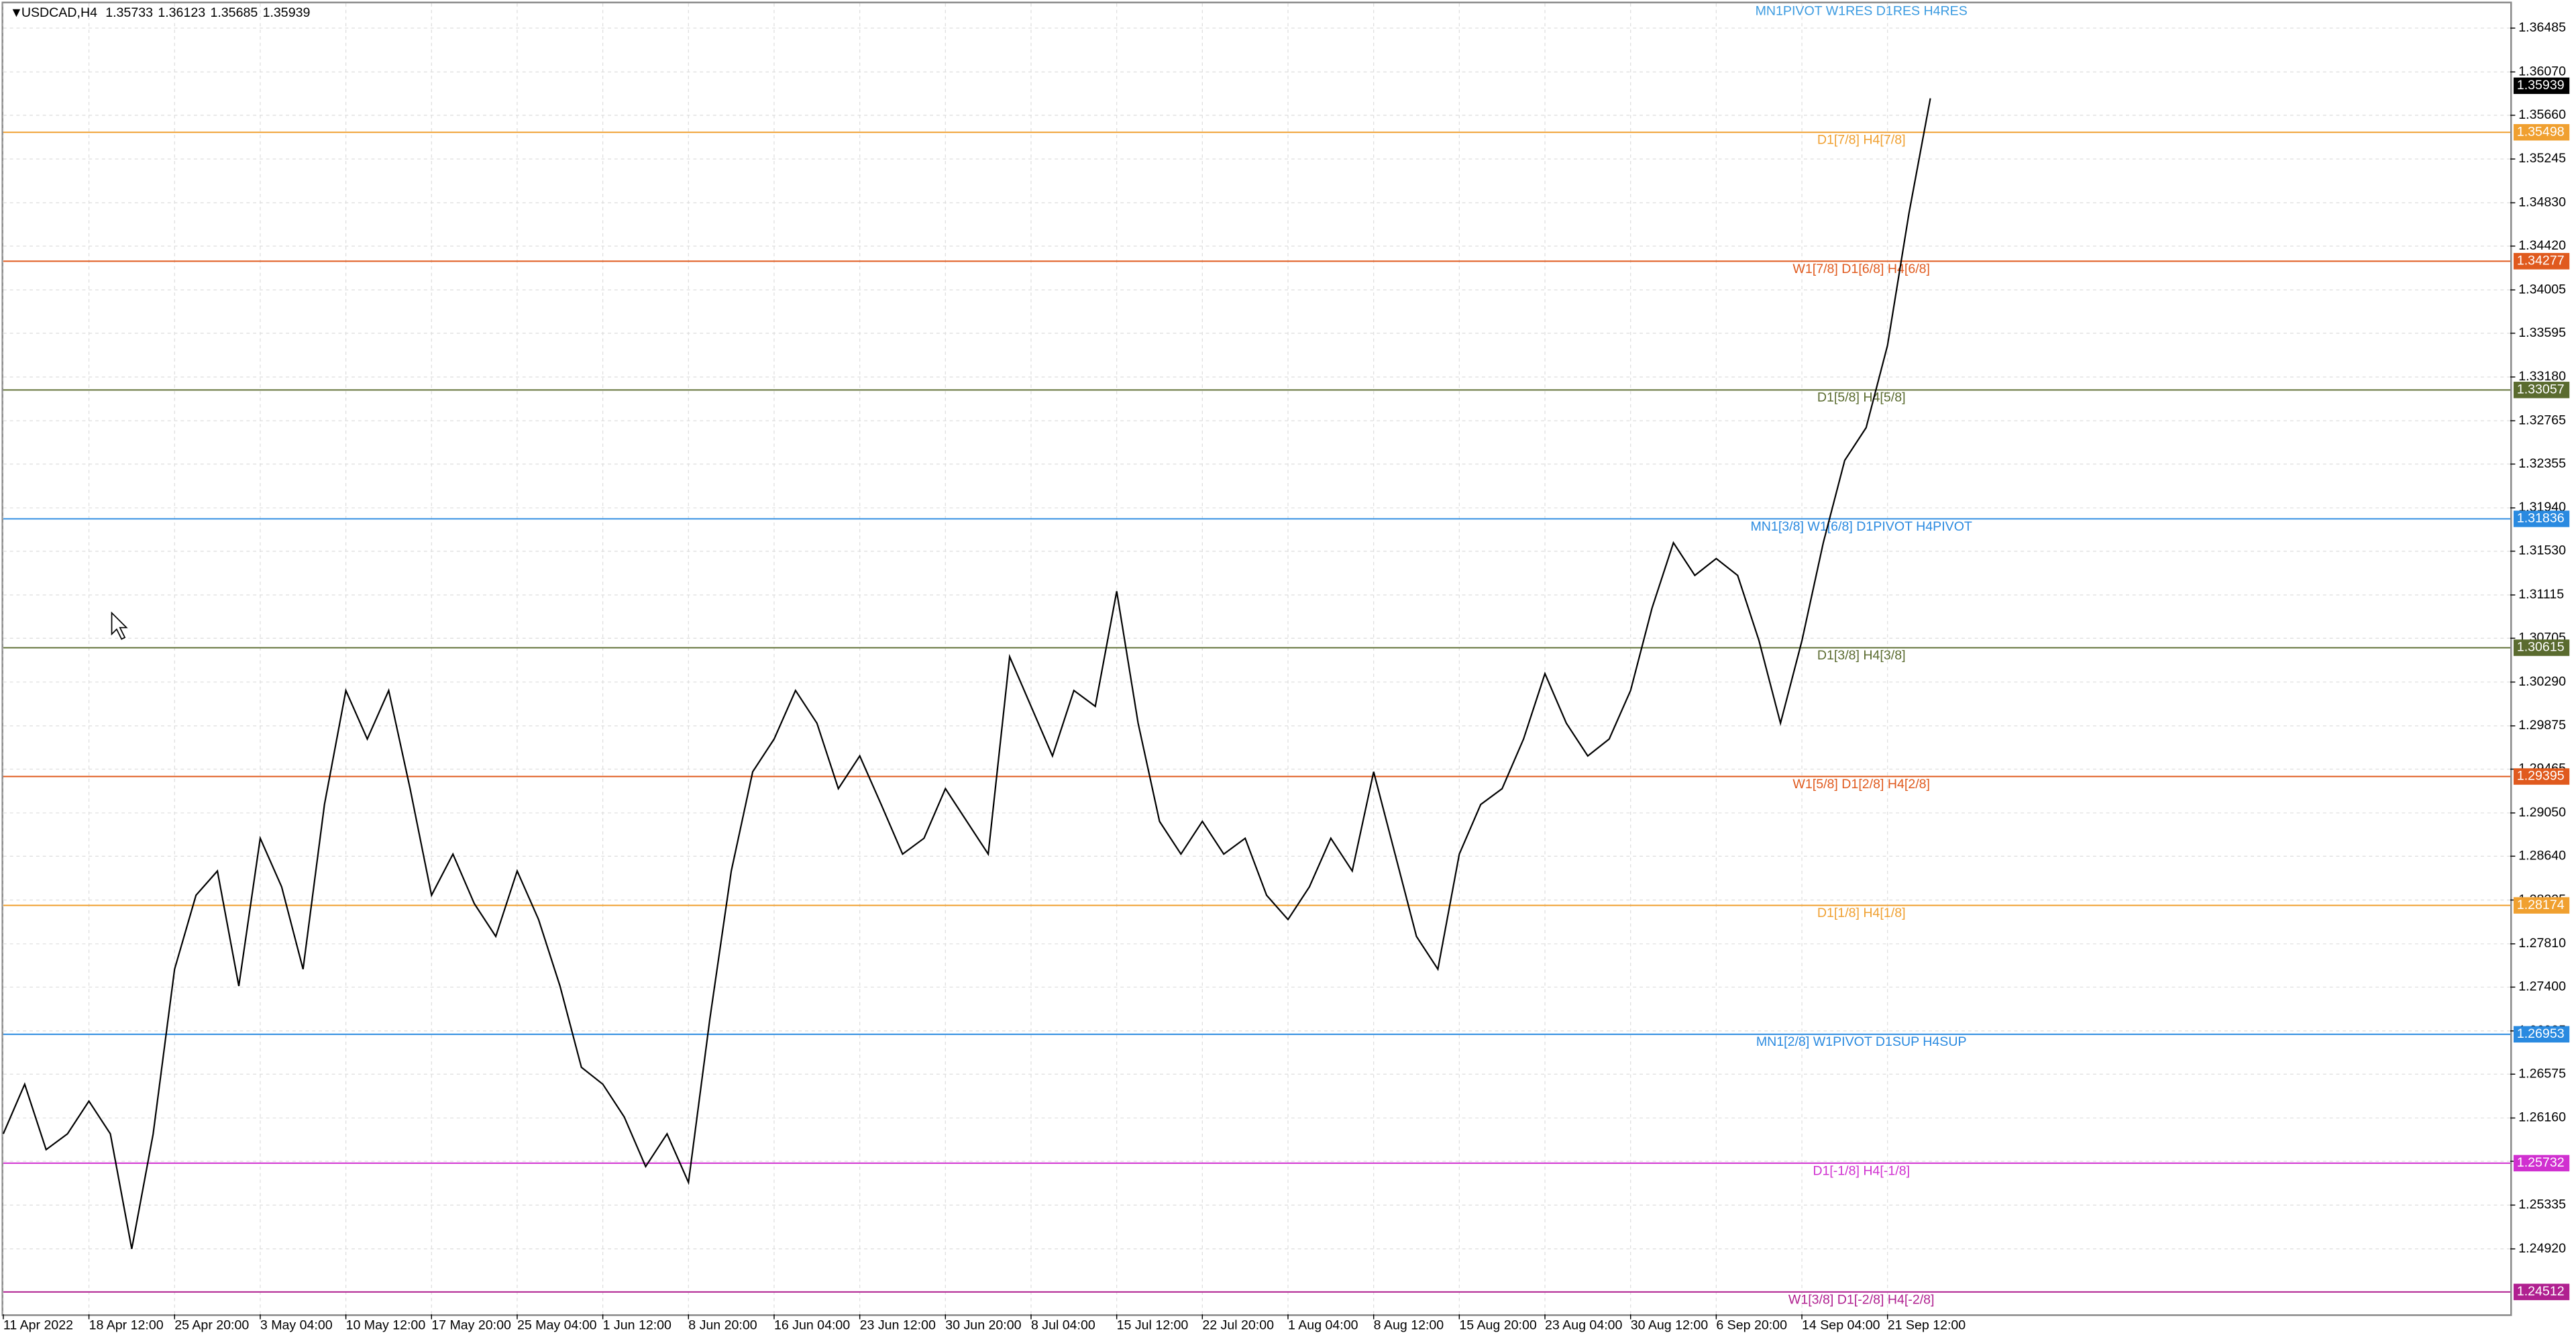 This screenshot has height=1339, width=2576. What do you see at coordinates (2542, 376) in the screenshot?
I see `y-tick-label: 1.33180` at bounding box center [2542, 376].